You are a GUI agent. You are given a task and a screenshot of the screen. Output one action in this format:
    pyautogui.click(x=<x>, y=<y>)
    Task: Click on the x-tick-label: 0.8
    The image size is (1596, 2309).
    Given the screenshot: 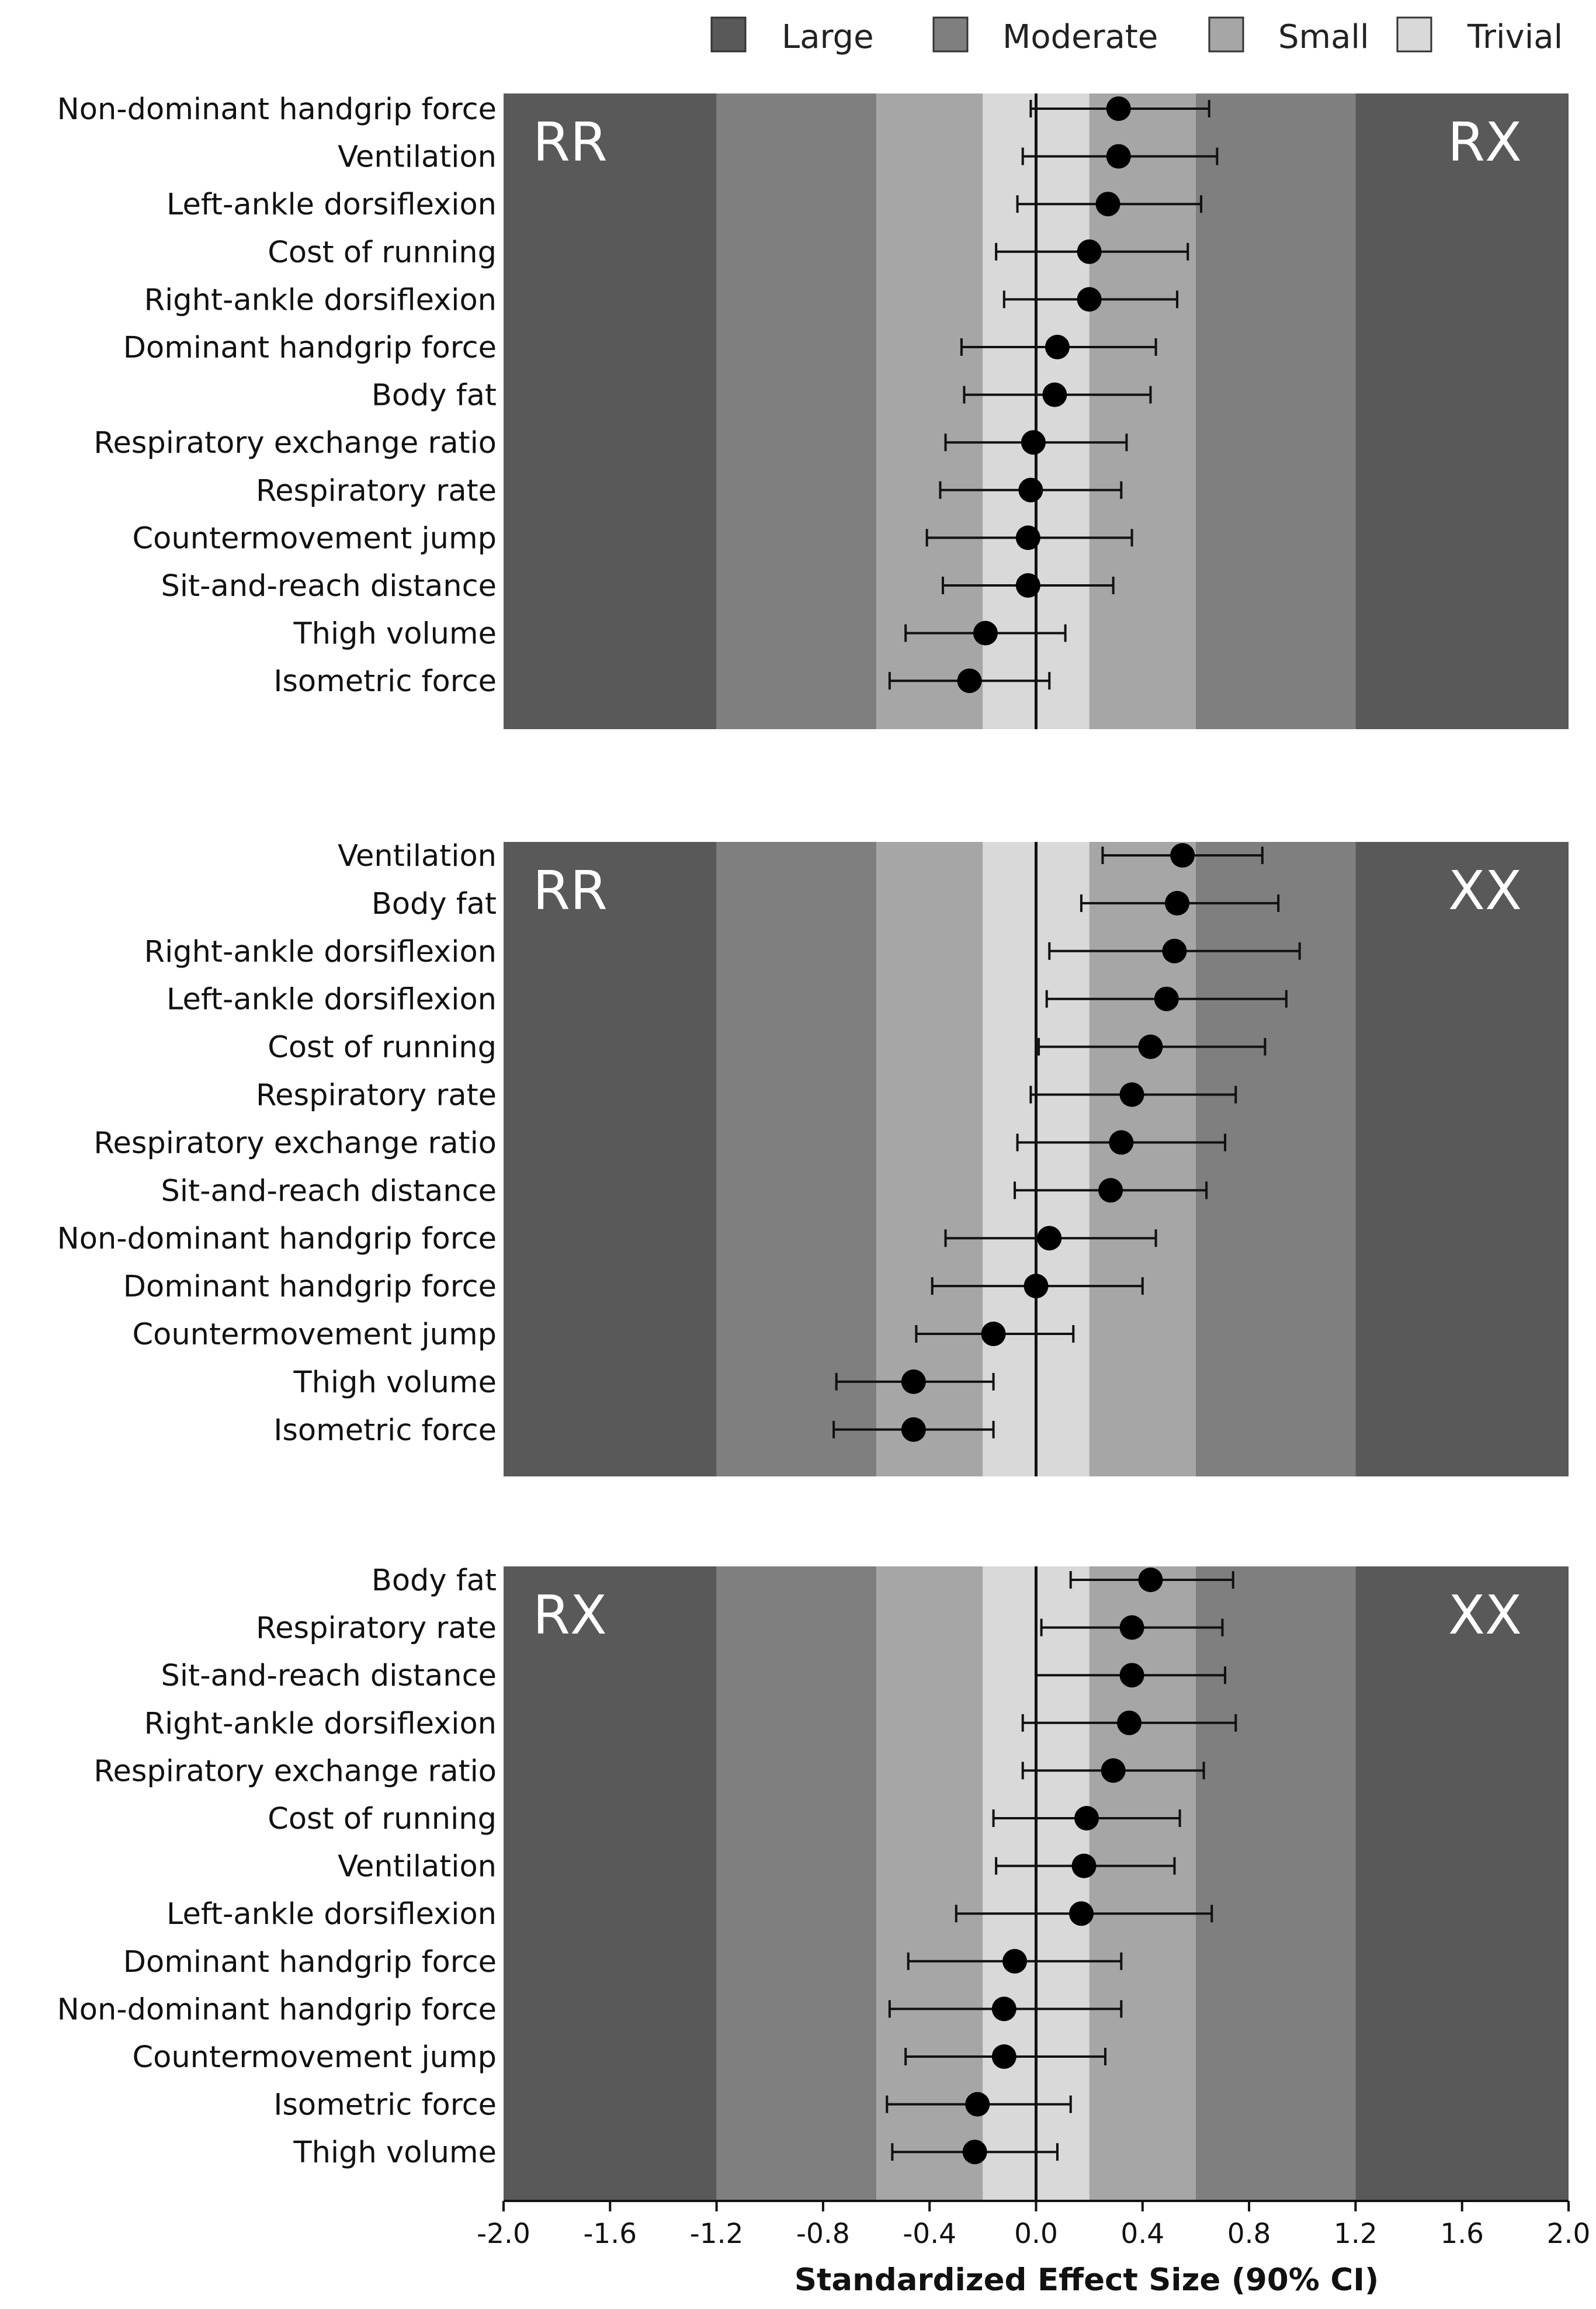 What is the action you would take?
    pyautogui.click(x=1249, y=2234)
    